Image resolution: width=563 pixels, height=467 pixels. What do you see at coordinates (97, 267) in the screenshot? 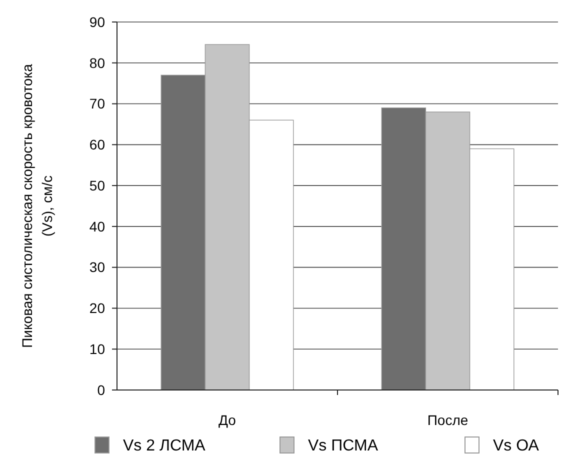
I see `y-tick-label: 30` at bounding box center [97, 267].